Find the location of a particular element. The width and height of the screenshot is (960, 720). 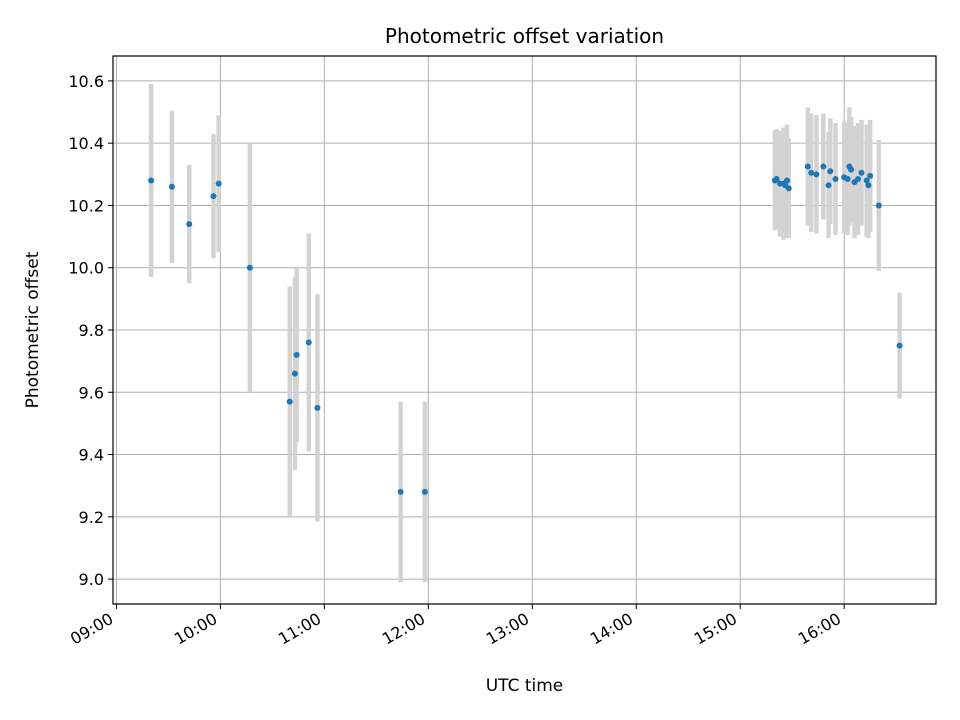

y-tick-label: 9.6 is located at coordinates (91, 392).